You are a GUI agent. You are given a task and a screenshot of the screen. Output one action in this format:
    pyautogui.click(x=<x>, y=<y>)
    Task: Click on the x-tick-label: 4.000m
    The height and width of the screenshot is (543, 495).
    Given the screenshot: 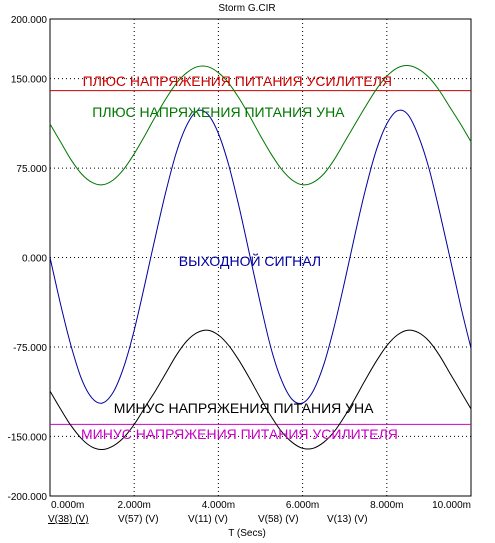 What is the action you would take?
    pyautogui.click(x=218, y=505)
    